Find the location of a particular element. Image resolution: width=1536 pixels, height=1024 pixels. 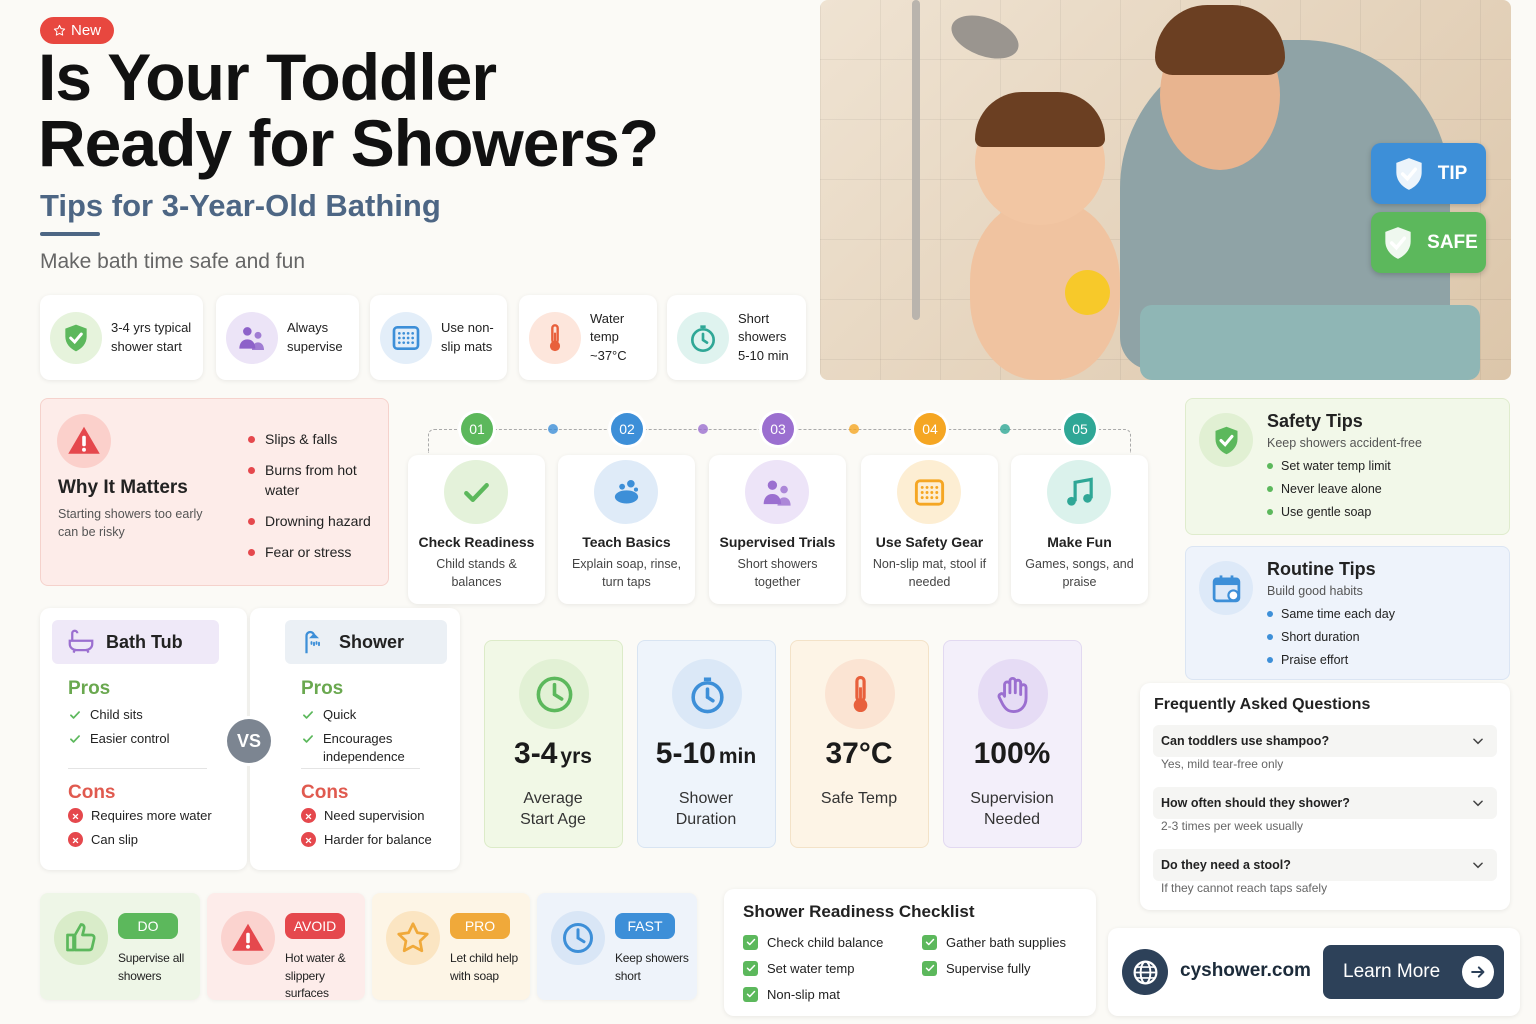

why-icon is located at coordinates (84, 441).